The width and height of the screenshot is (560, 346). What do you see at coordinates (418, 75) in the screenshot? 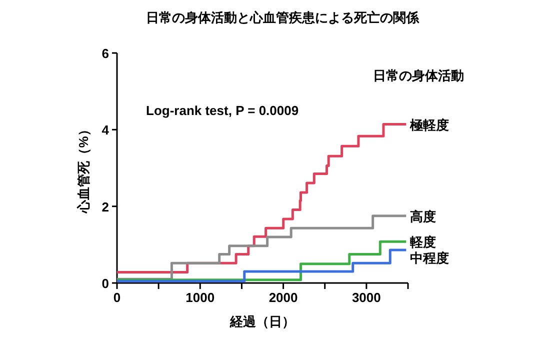
I see `legend-title: 日常の身体活動` at bounding box center [418, 75].